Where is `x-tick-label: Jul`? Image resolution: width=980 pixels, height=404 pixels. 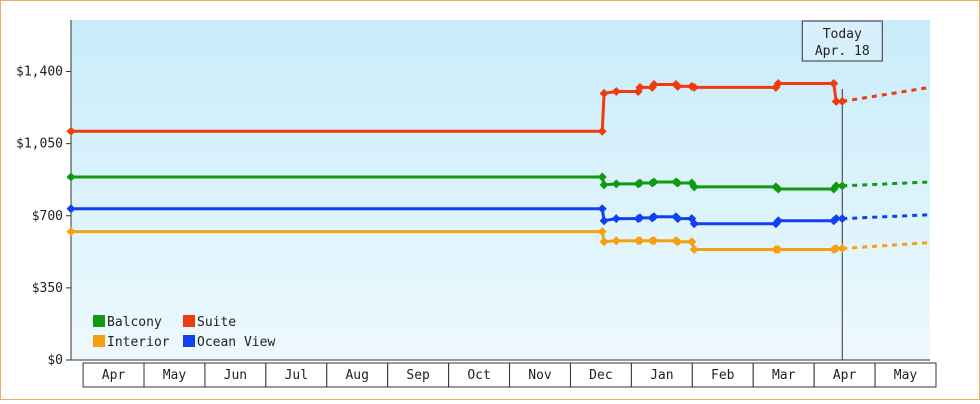
x-tick-label: Jul is located at coordinates (296, 375).